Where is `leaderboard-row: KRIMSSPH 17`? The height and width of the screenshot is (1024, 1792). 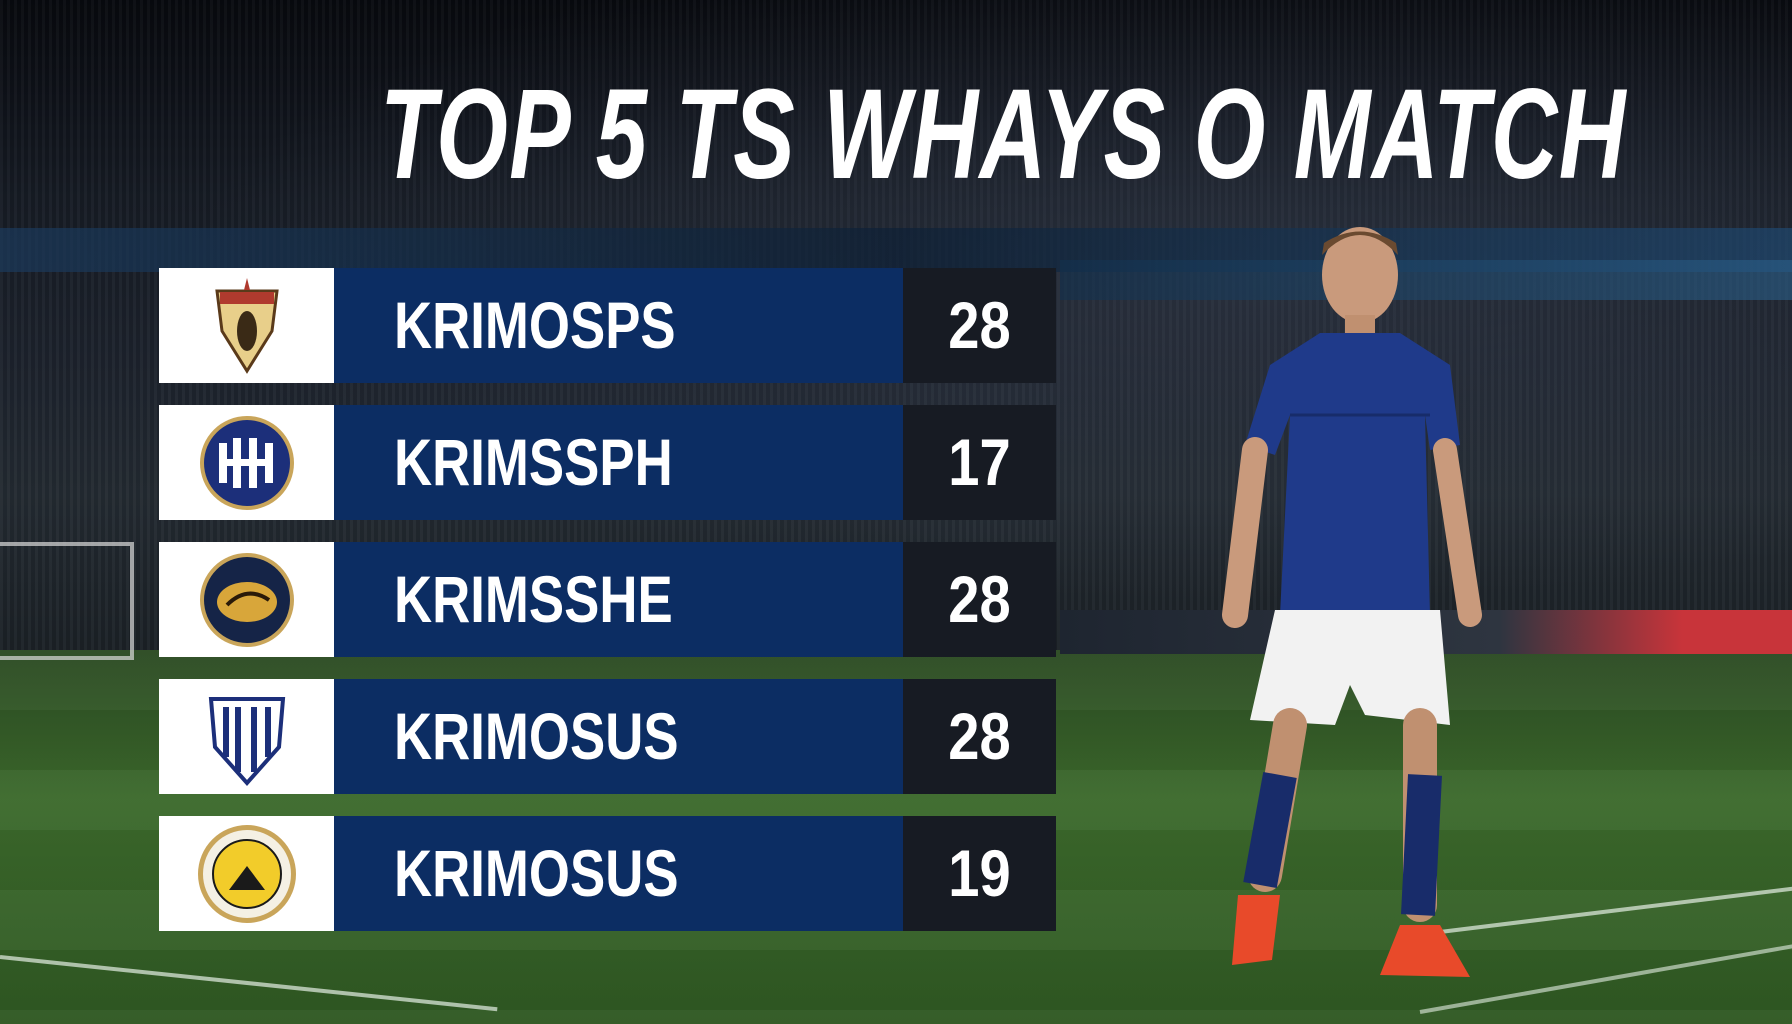 leaderboard-row: KRIMSSPH 17 is located at coordinates (607, 462).